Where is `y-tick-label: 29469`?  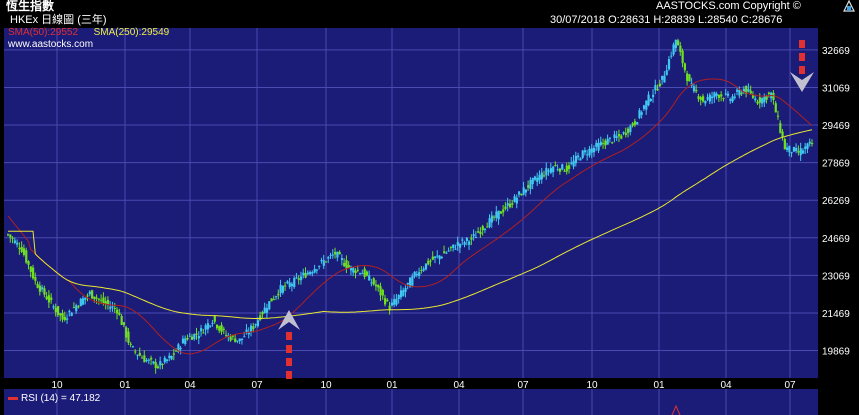
y-tick-label: 29469 is located at coordinates (836, 126).